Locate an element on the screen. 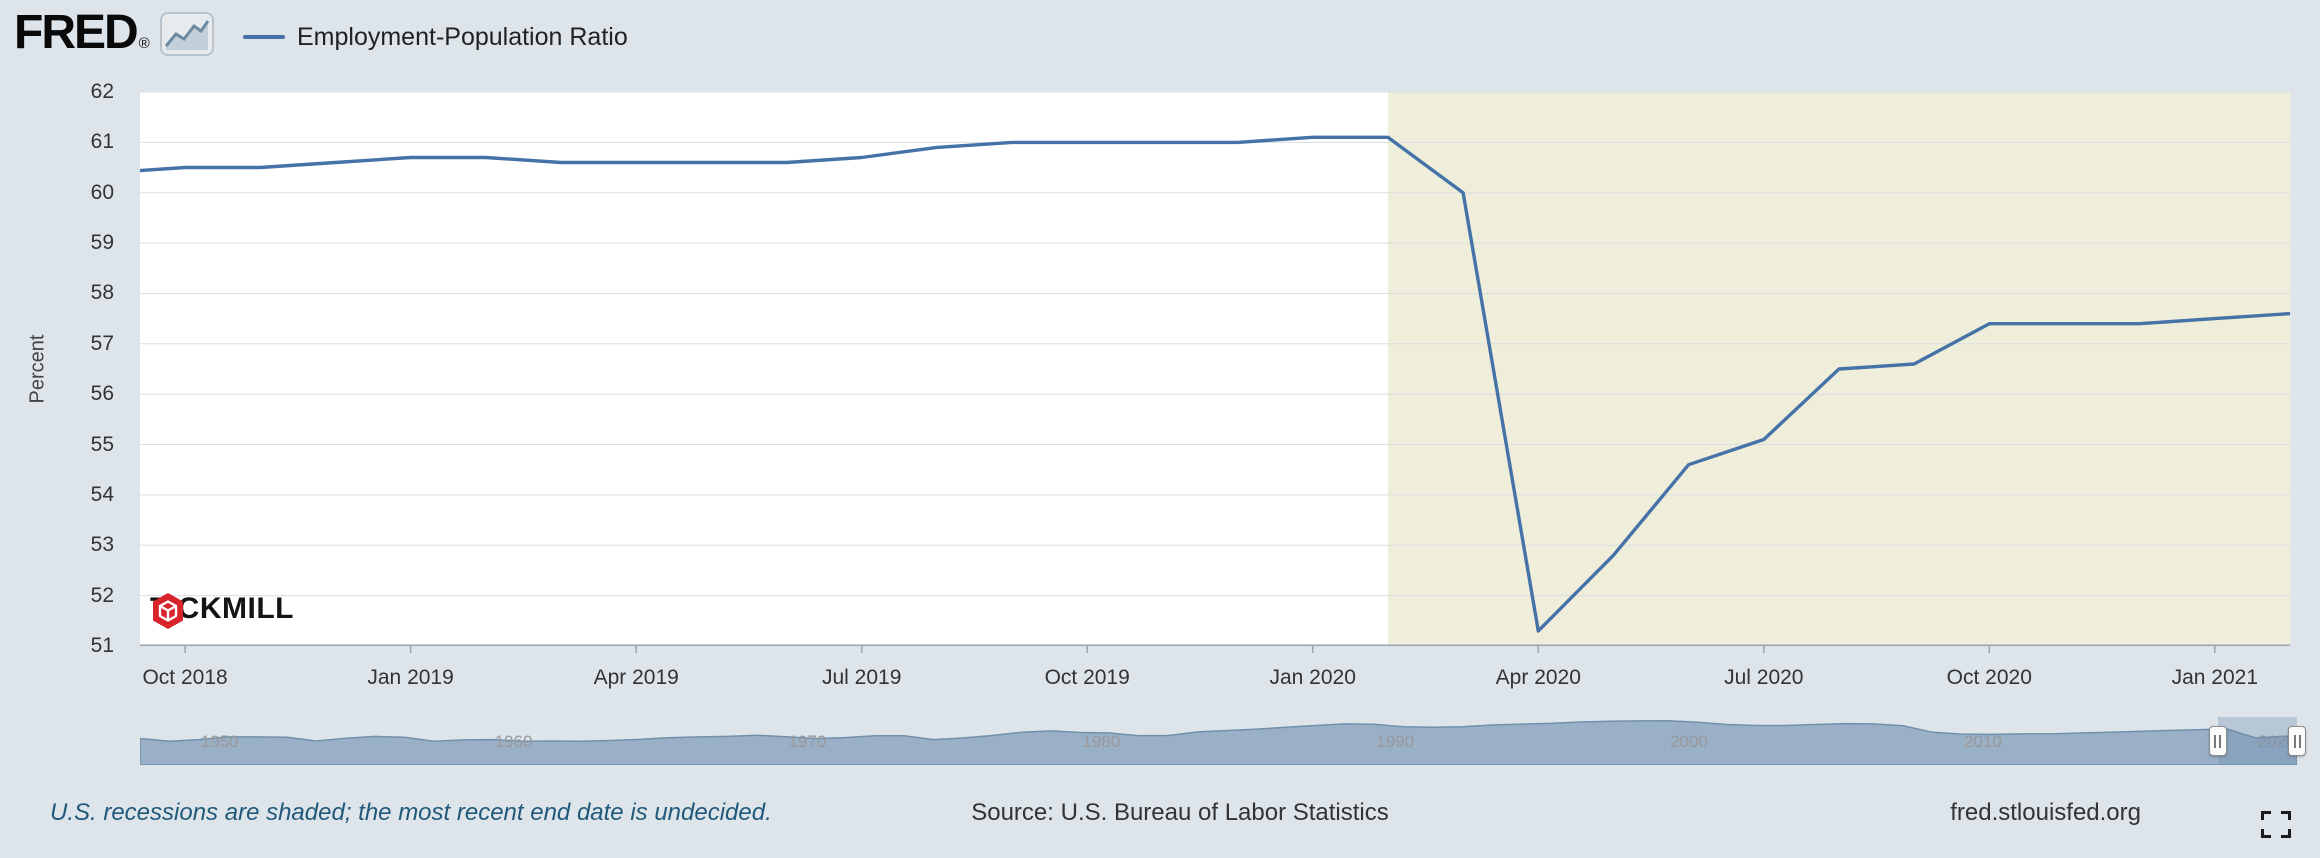 This screenshot has width=2320, height=858. y-tick-label: 60 is located at coordinates (102, 192).